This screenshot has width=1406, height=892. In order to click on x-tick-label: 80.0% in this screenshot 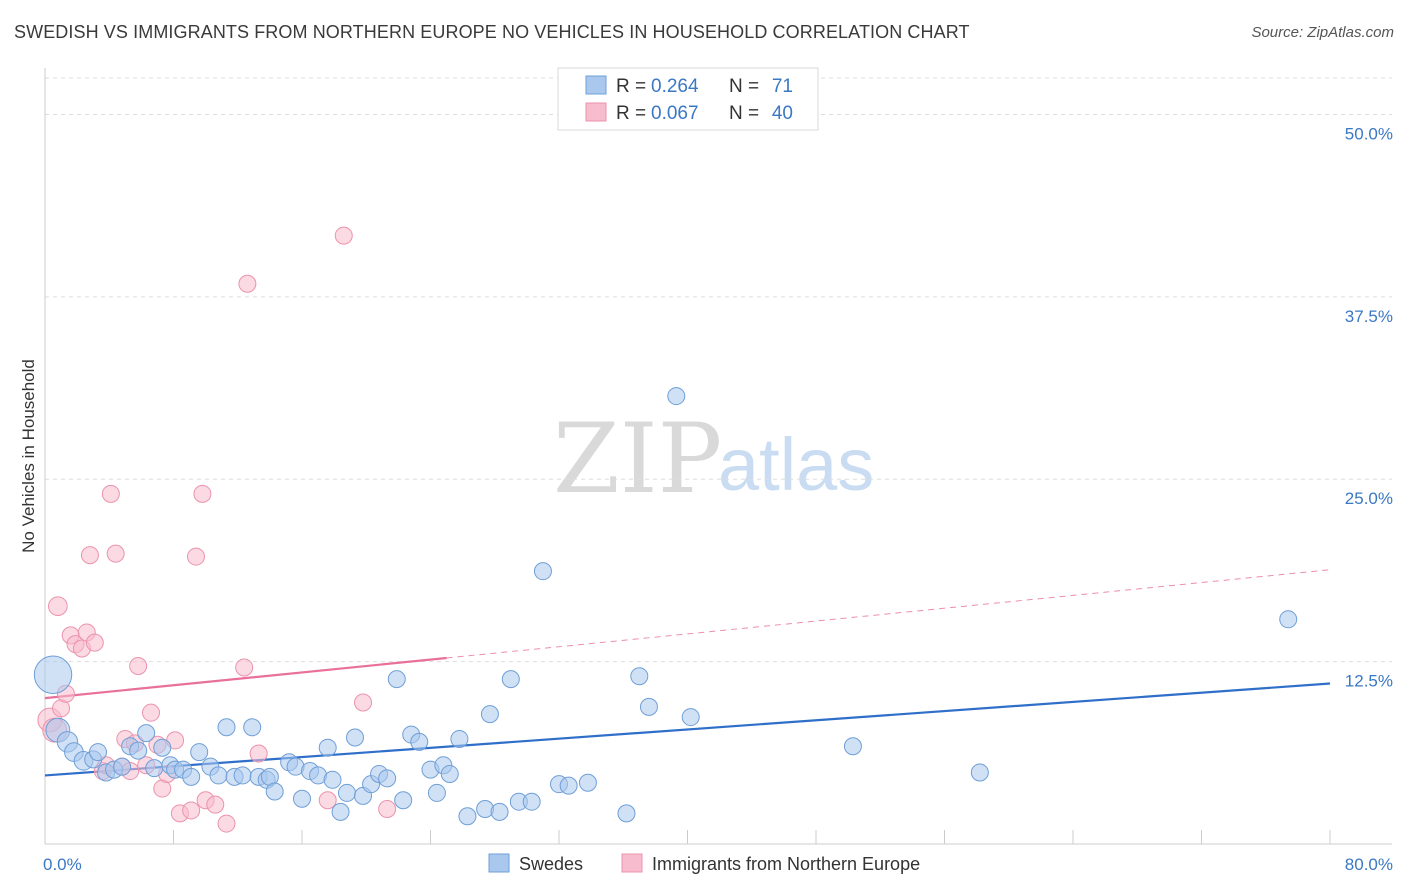, I will do `click(1369, 864)`.